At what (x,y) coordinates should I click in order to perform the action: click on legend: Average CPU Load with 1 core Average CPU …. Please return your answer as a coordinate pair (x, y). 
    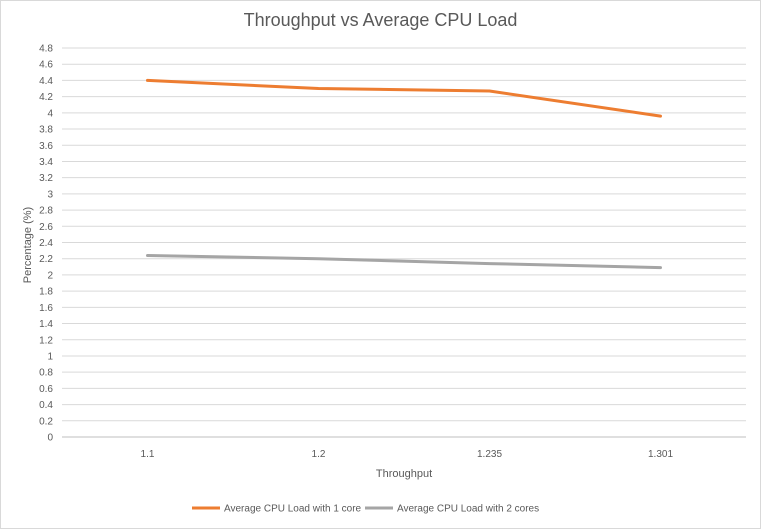
    Looking at the image, I should click on (365, 509).